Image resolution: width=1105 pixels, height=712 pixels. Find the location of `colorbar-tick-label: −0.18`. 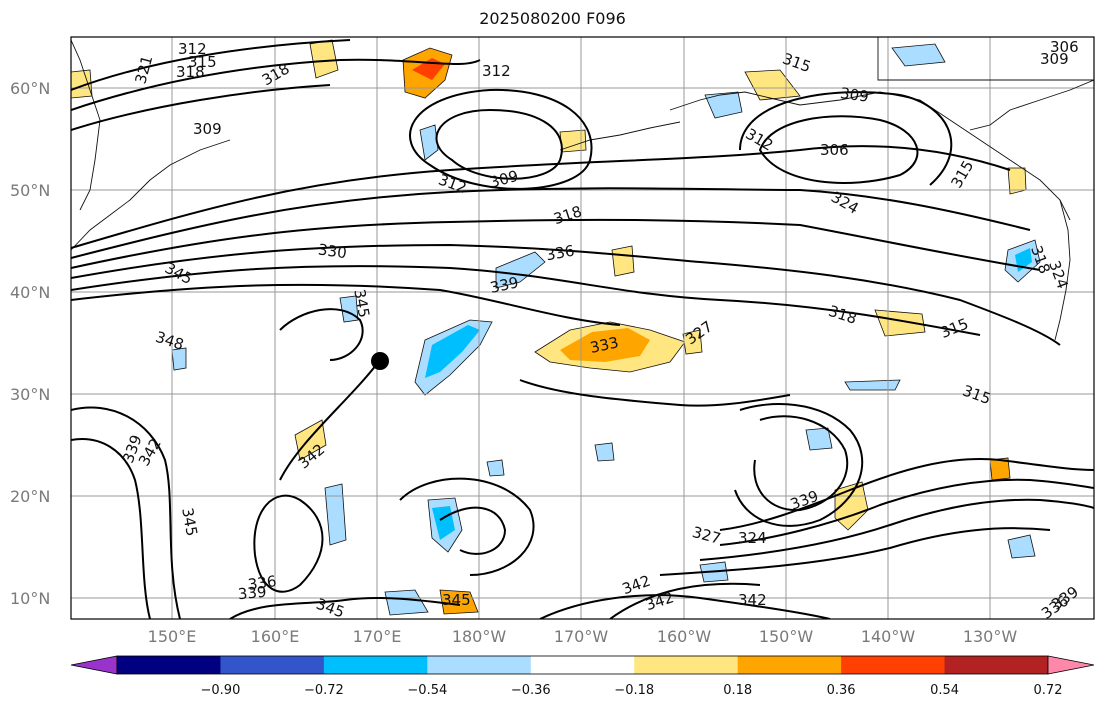

colorbar-tick-label: −0.18 is located at coordinates (634, 690).